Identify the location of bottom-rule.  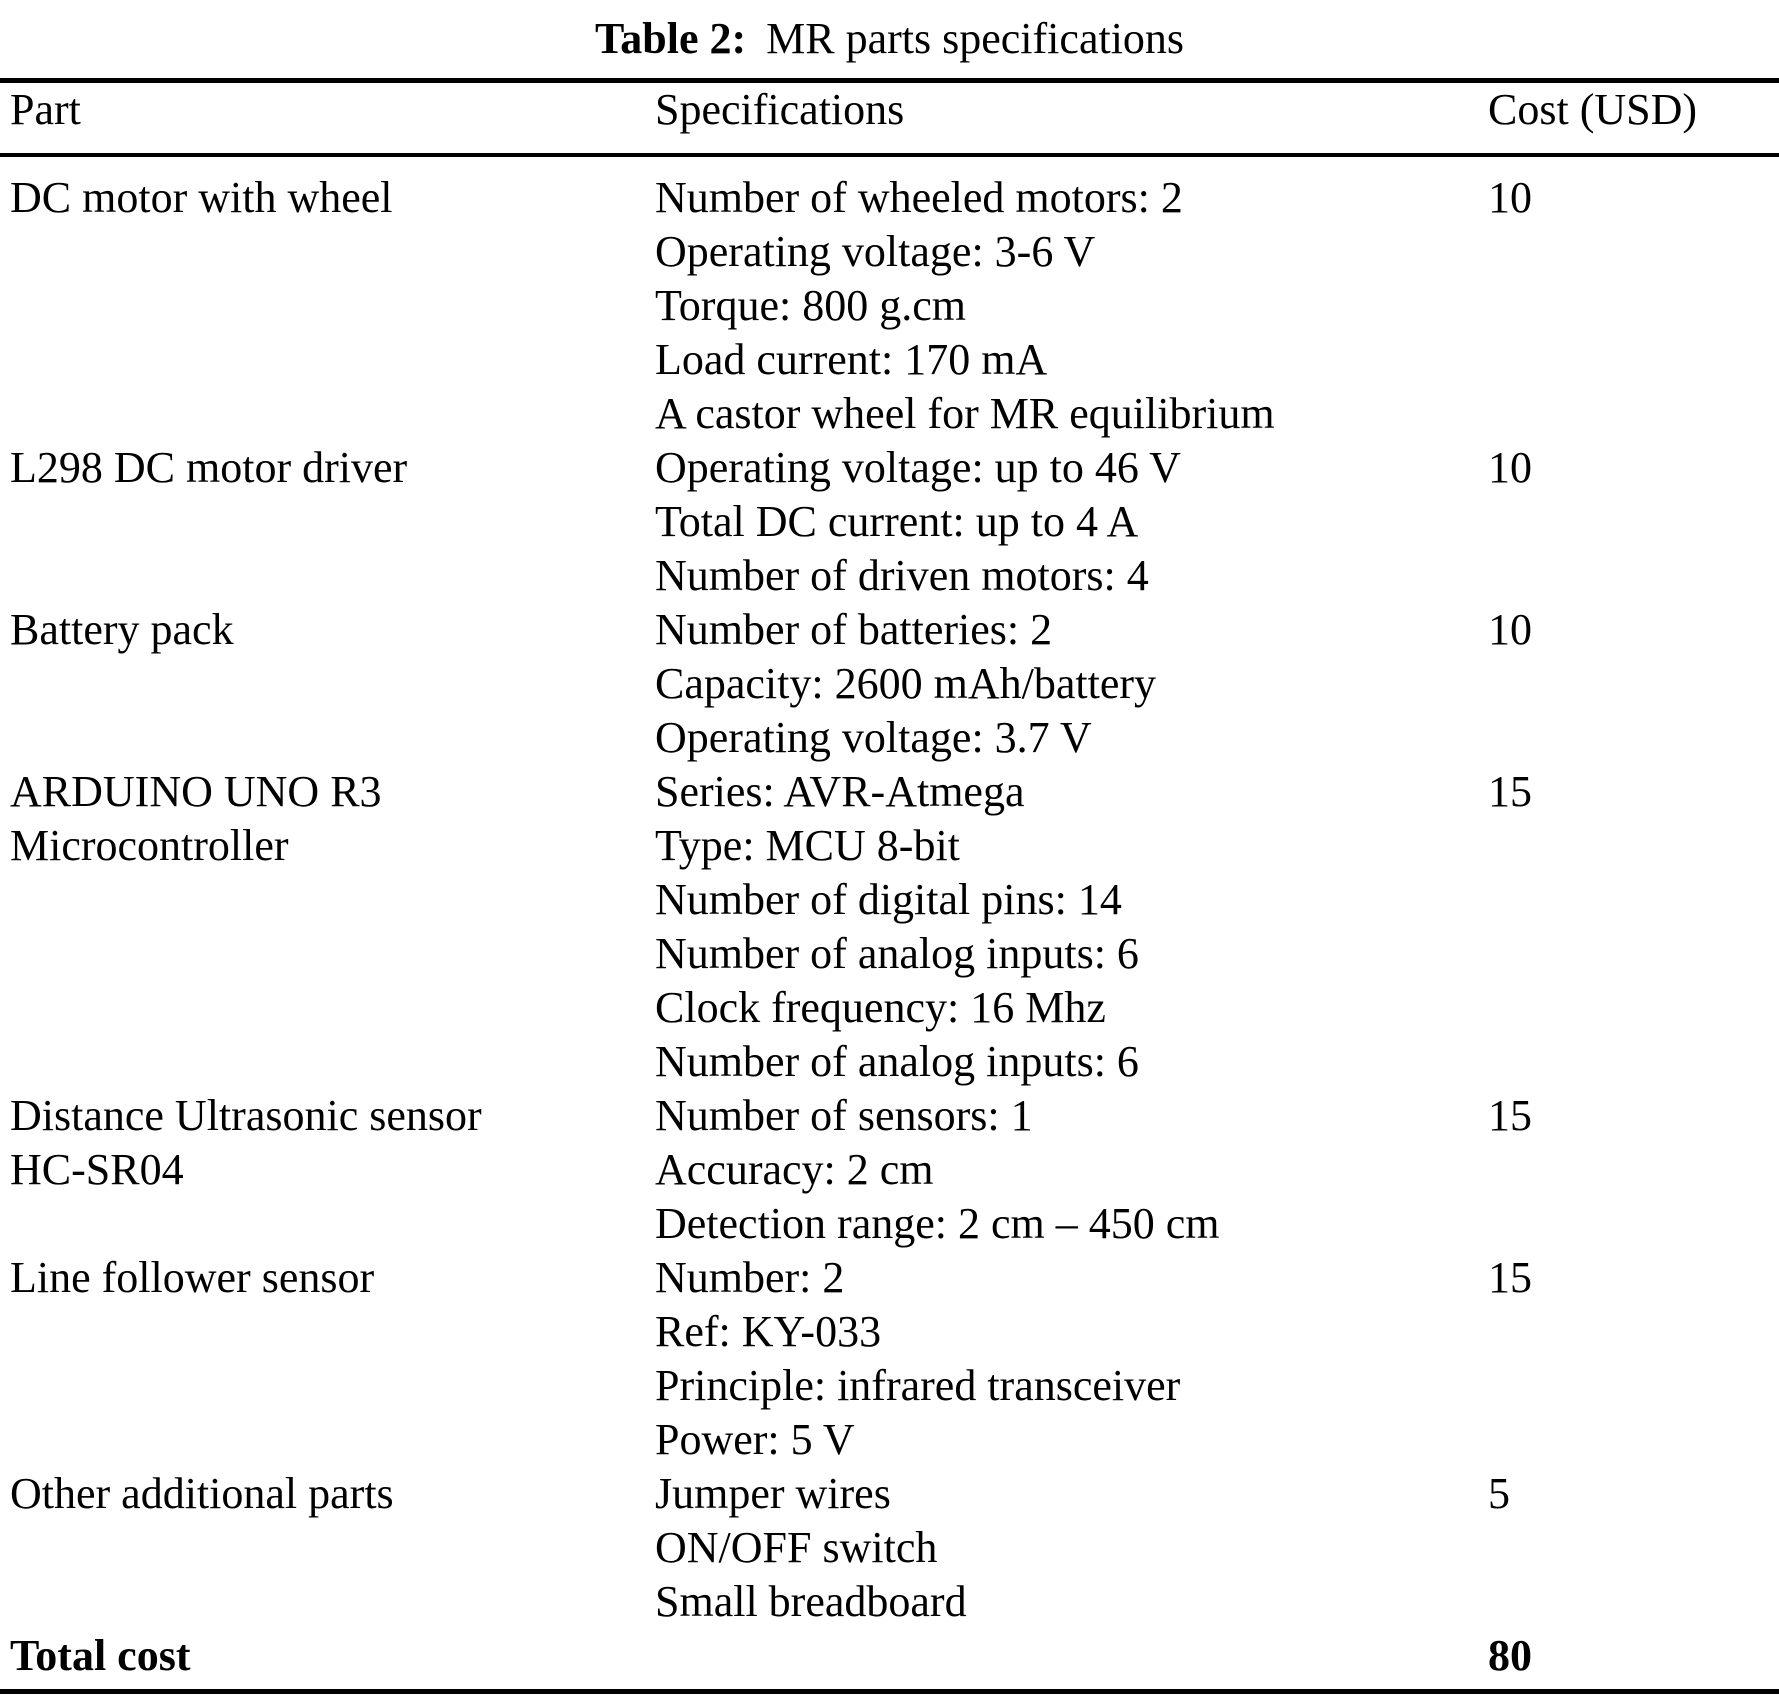
(889, 1691).